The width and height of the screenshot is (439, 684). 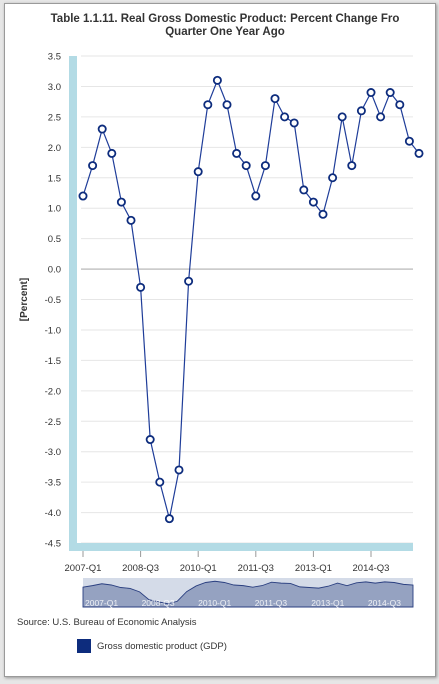 I want to click on x-tick-label: 2008-Q3, so click(x=140, y=568).